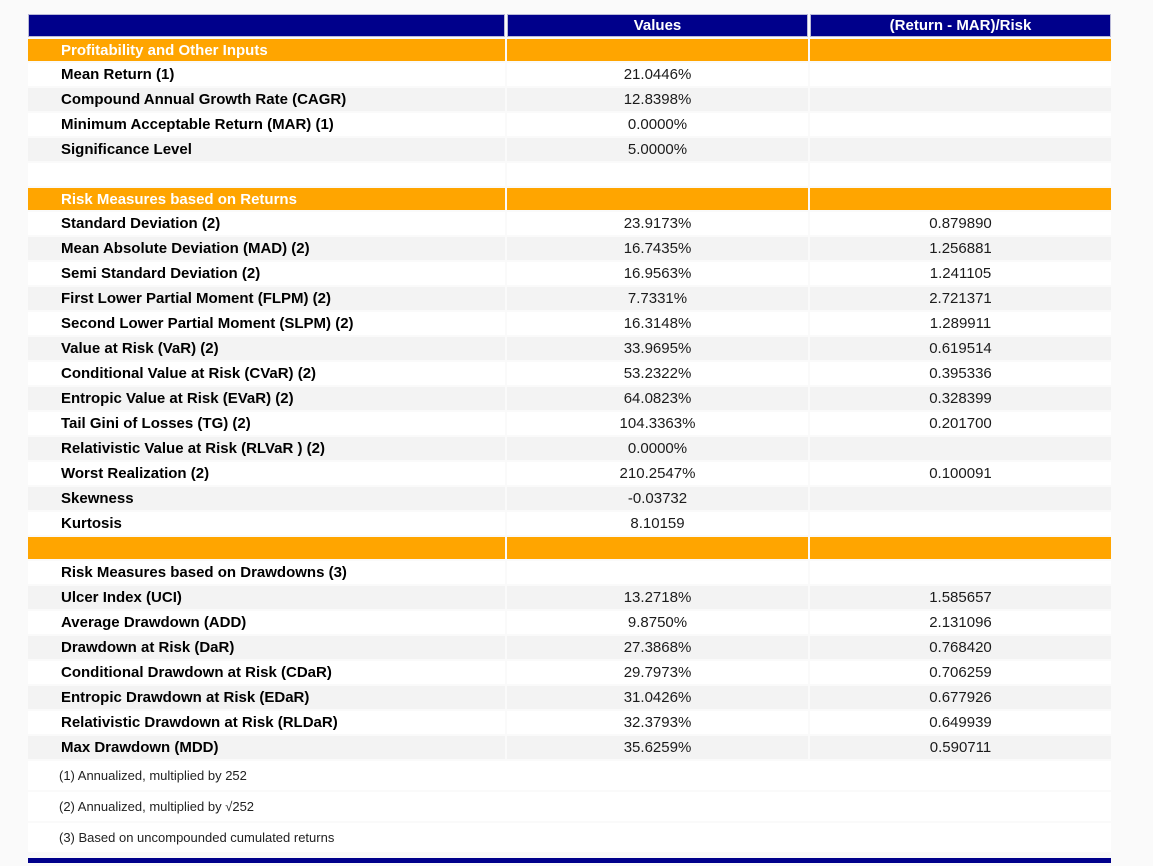 This screenshot has width=1153, height=866. Describe the element at coordinates (266, 448) in the screenshot. I see `row-label: Relativistic Value at Risk (RLVaR ) (2)` at that location.